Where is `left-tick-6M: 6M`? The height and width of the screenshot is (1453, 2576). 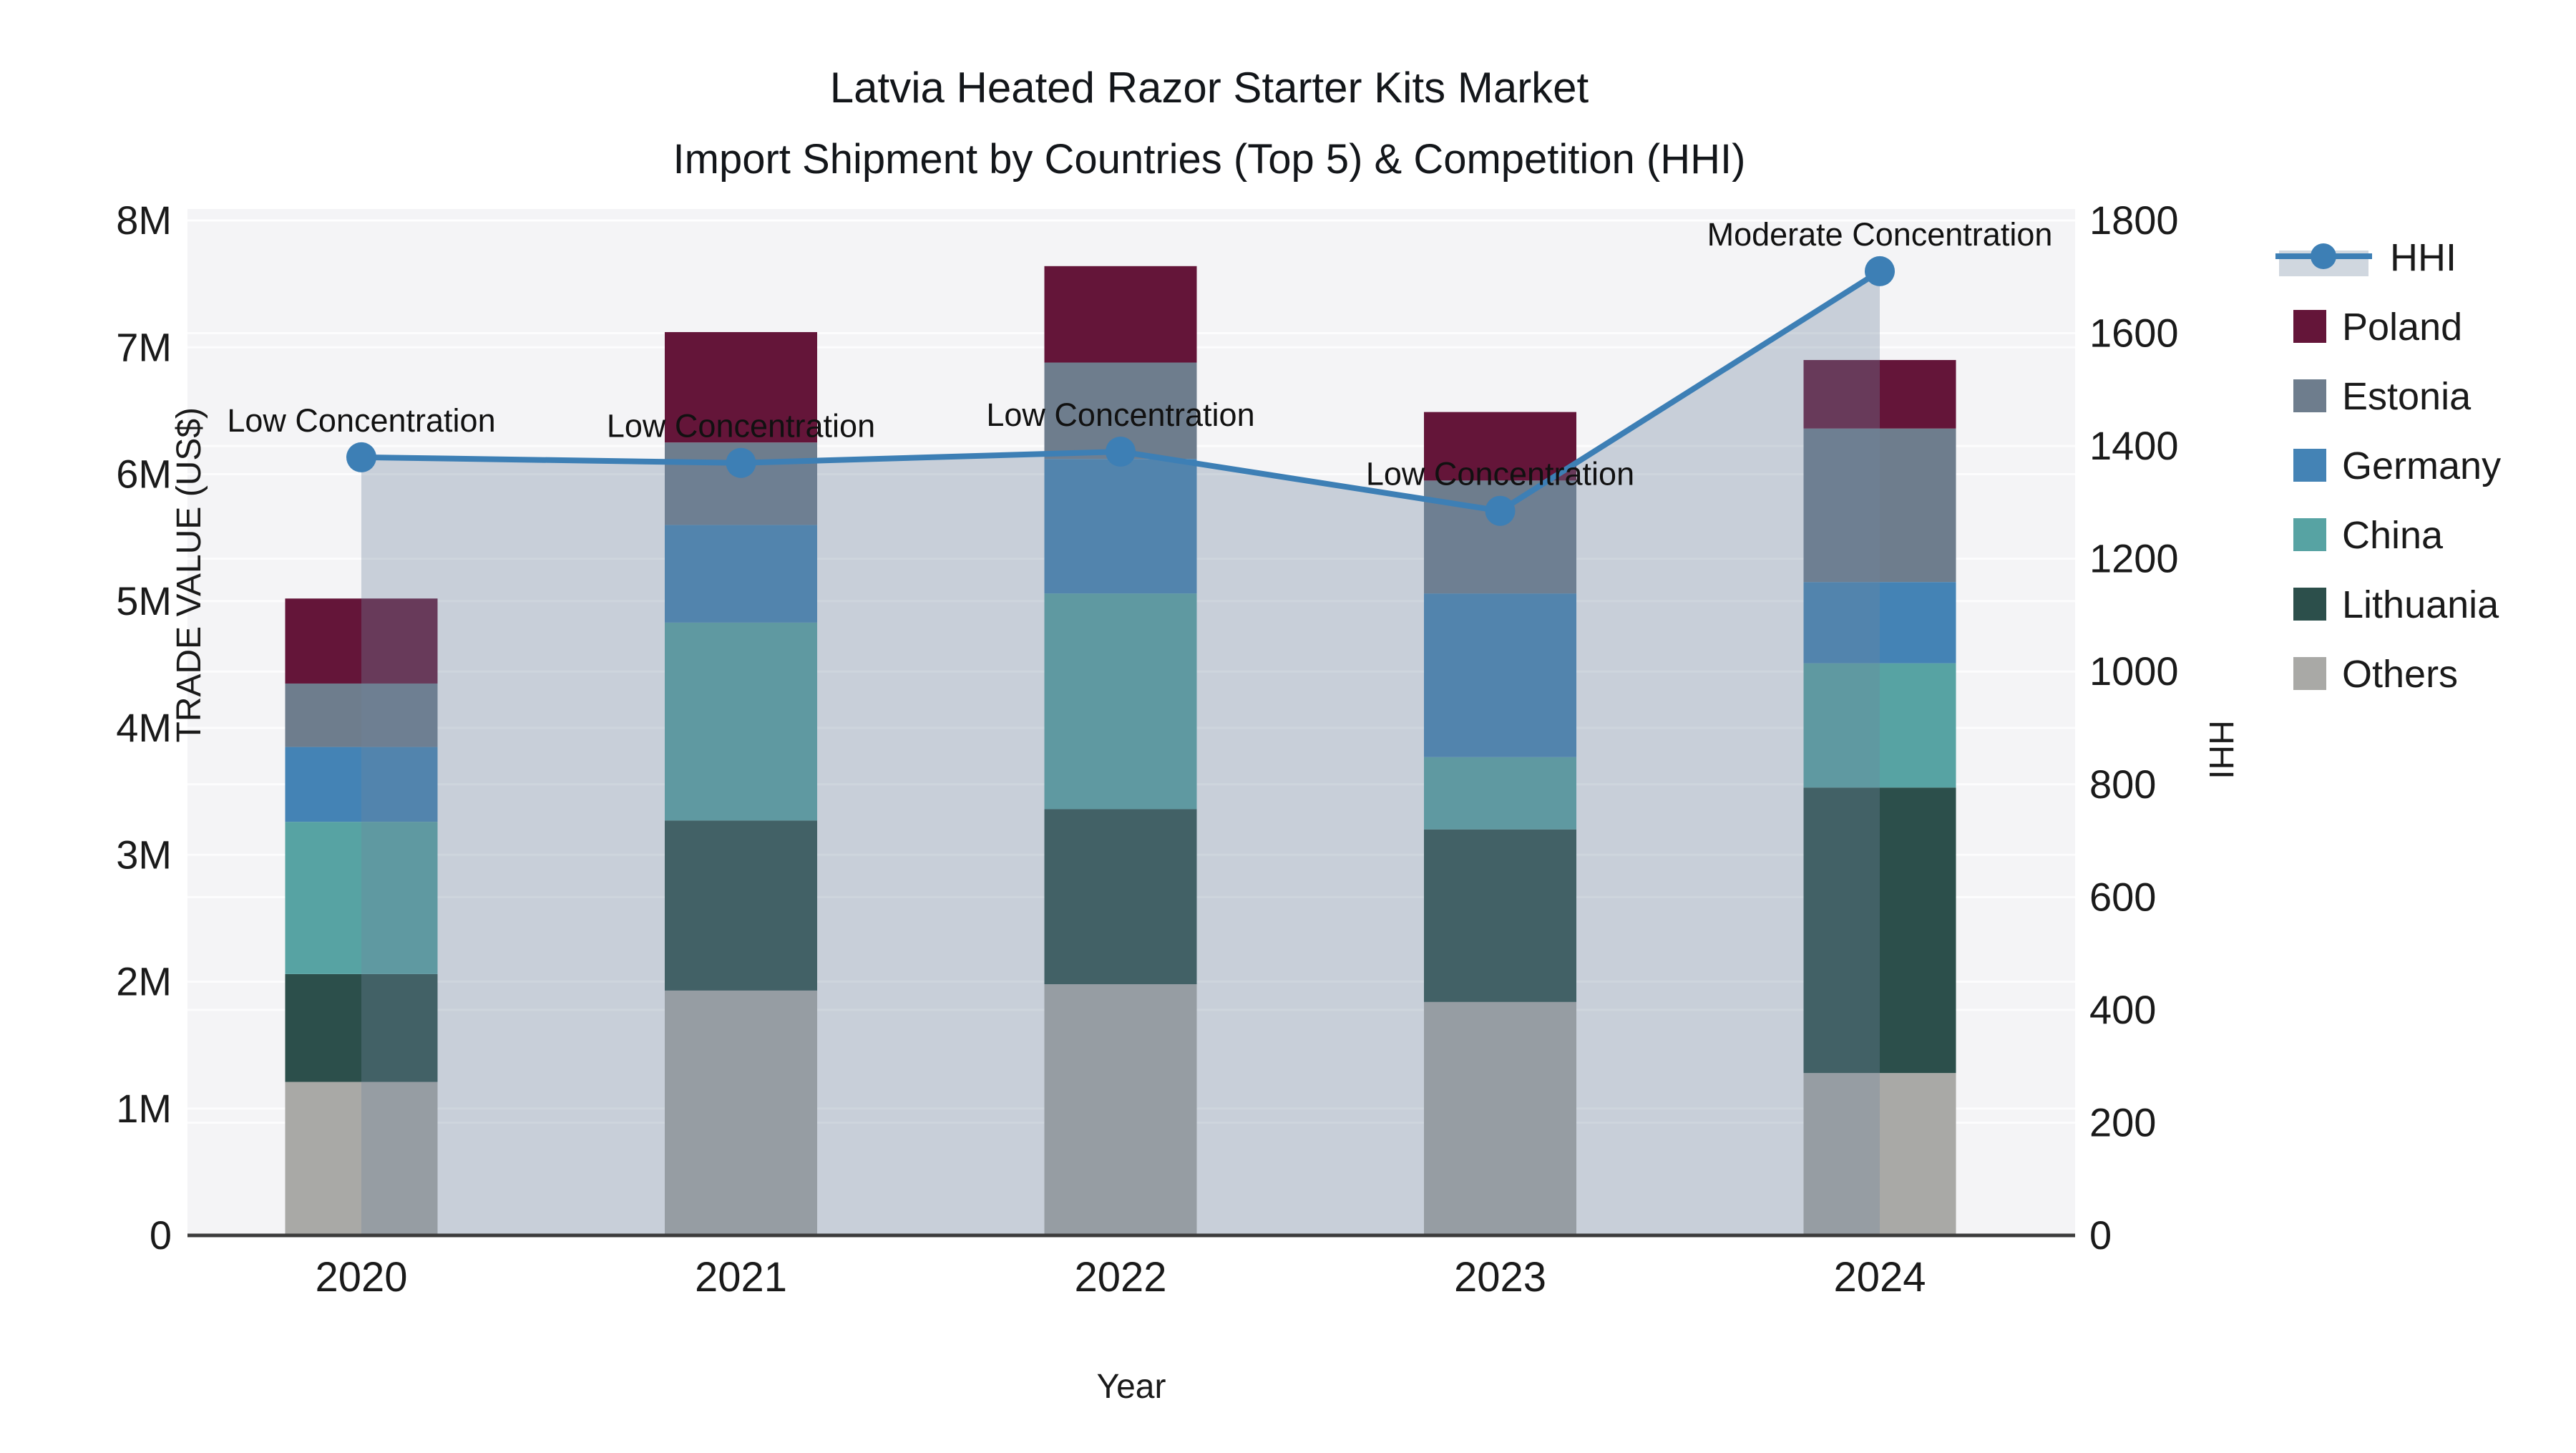
left-tick-6M: 6M is located at coordinates (144, 474).